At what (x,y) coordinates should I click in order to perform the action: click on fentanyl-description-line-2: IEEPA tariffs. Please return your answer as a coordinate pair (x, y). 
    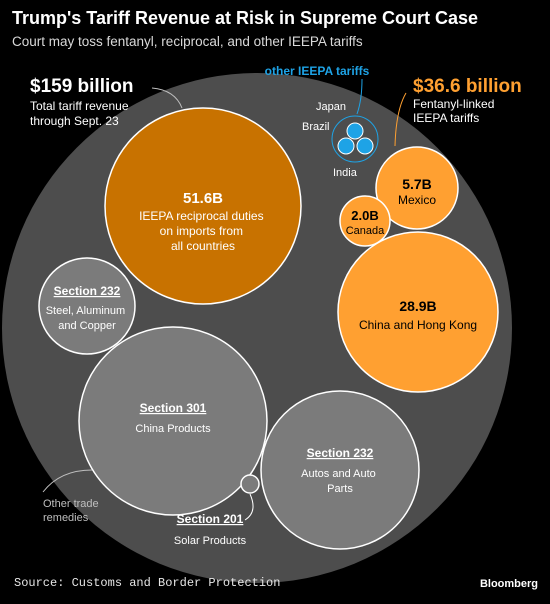
    Looking at the image, I should click on (446, 118).